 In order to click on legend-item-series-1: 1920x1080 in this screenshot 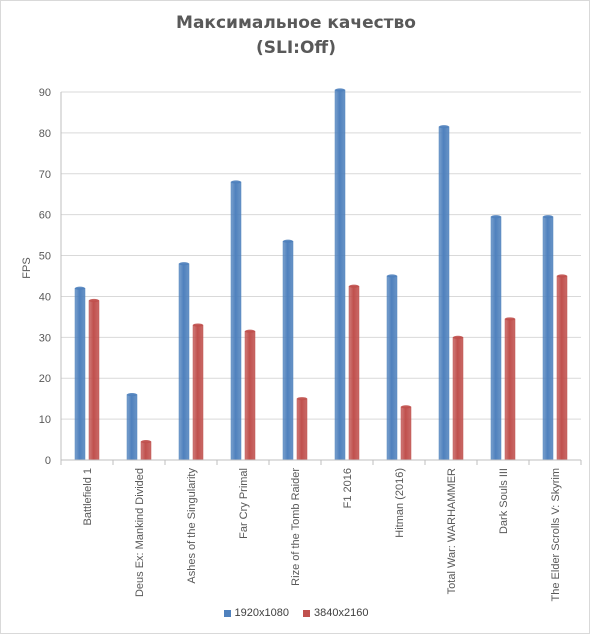, I will do `click(256, 613)`.